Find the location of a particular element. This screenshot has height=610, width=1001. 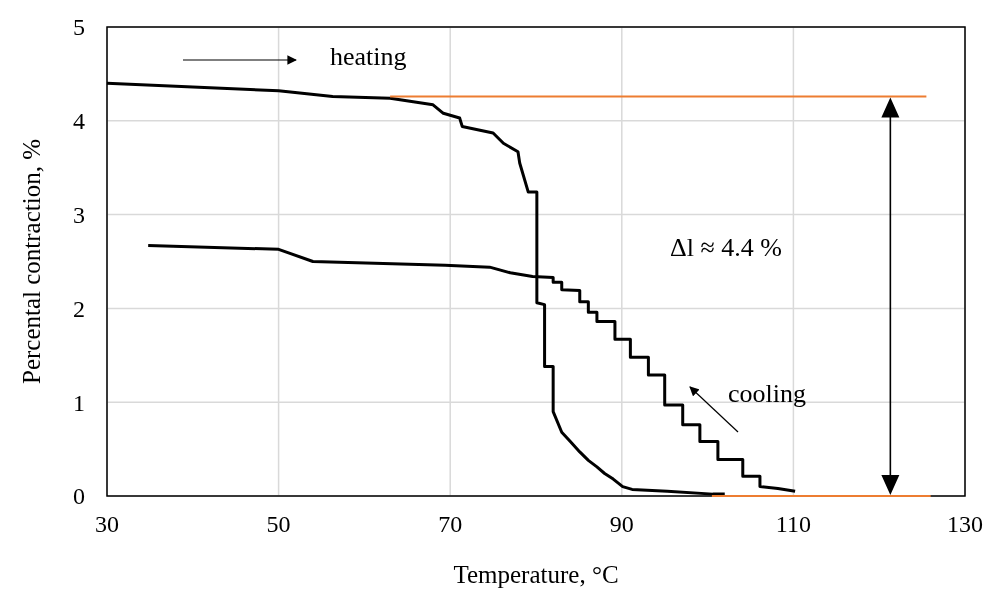

y-tick-label: 1 is located at coordinates (79, 402).